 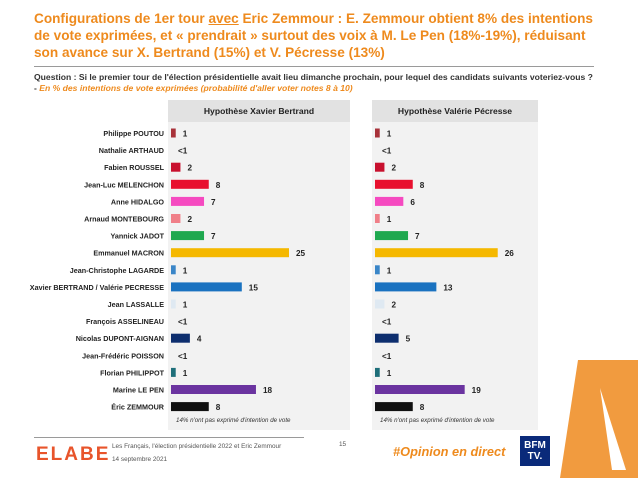 What do you see at coordinates (259, 111) in the screenshot?
I see `panel-title-bertrand: Hypothèse Xavier Bertrand` at bounding box center [259, 111].